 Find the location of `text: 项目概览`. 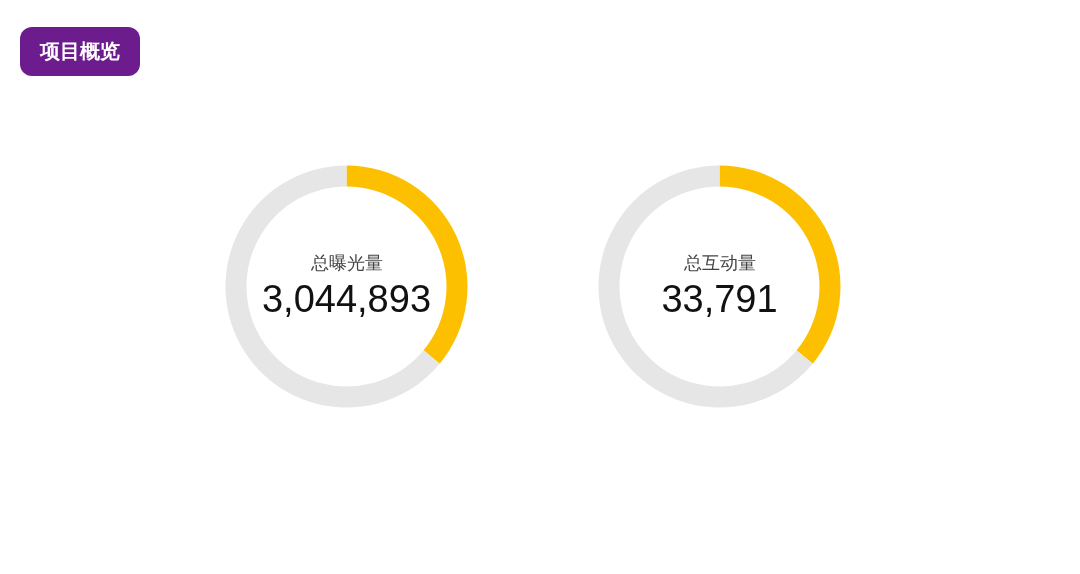

text: 项目概览 is located at coordinates (80, 51).